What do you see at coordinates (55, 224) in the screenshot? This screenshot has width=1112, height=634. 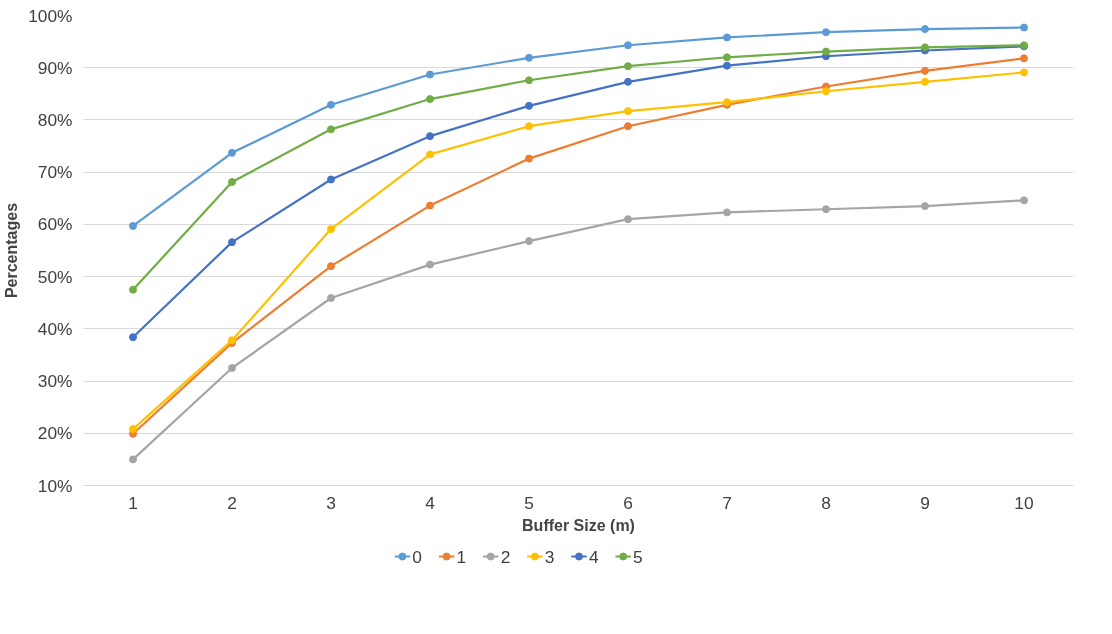 I see `y-tick-label: 60%` at bounding box center [55, 224].